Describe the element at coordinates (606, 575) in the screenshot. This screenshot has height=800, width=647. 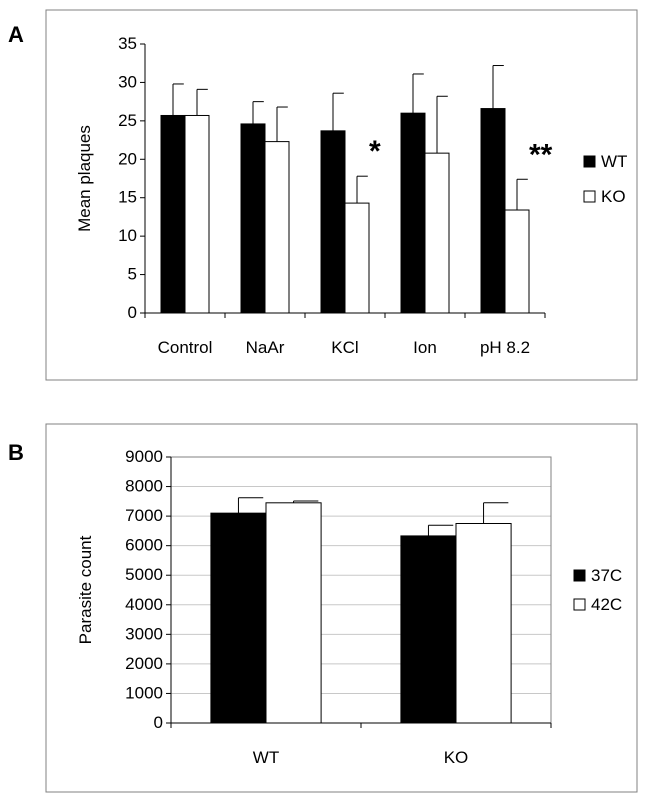
I see `legend-label: 37C` at that location.